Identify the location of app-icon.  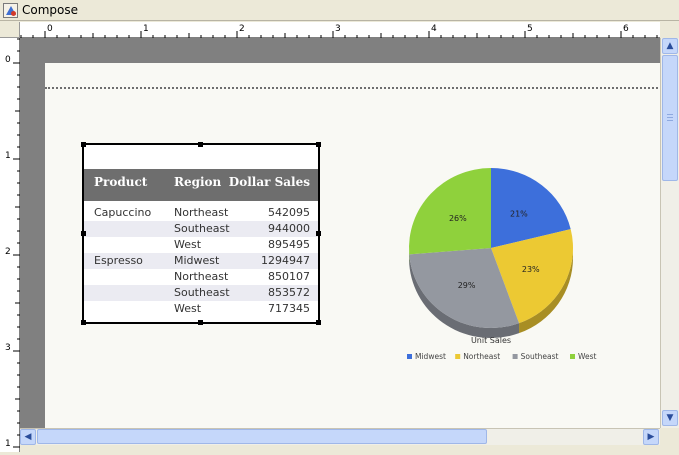
(10, 10).